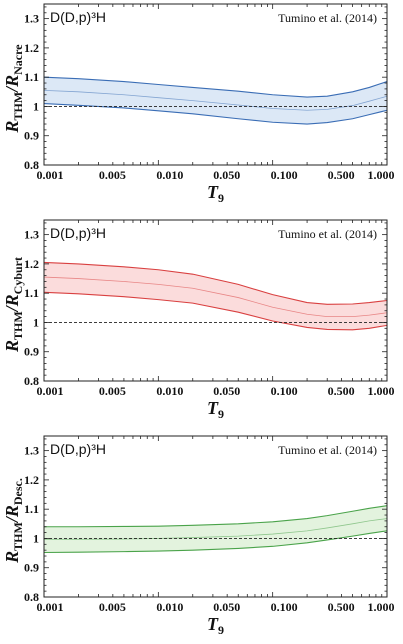  I want to click on y-axis-title: RTHM/RDesc., so click(13, 521).